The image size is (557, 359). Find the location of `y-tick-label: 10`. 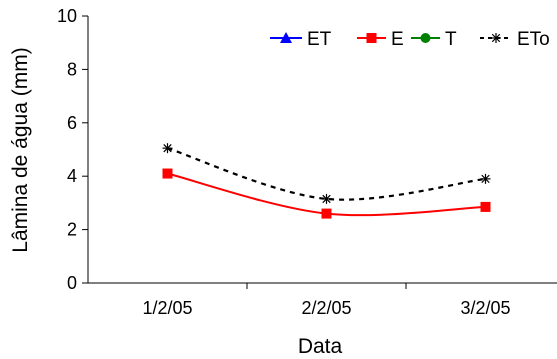

y-tick-label: 10 is located at coordinates (67, 16).